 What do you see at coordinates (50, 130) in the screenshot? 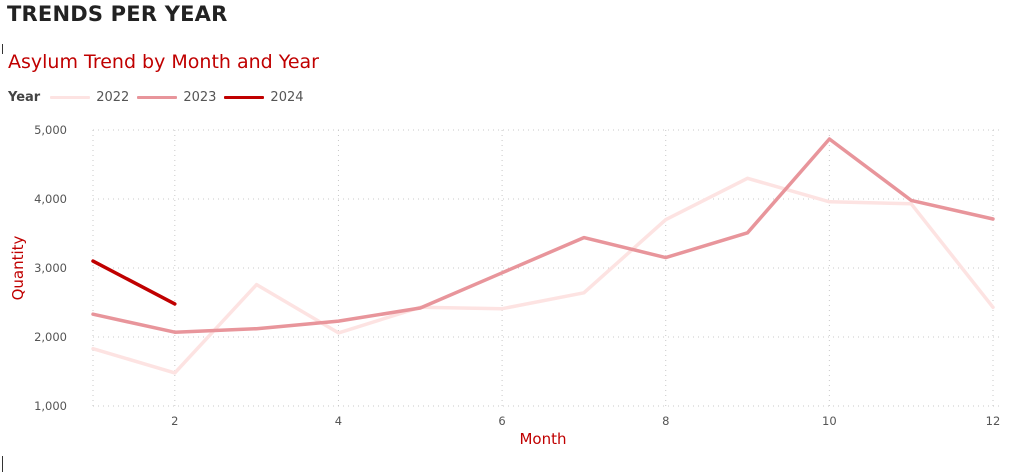
I see `y-tick-label: 5,000` at bounding box center [50, 130].